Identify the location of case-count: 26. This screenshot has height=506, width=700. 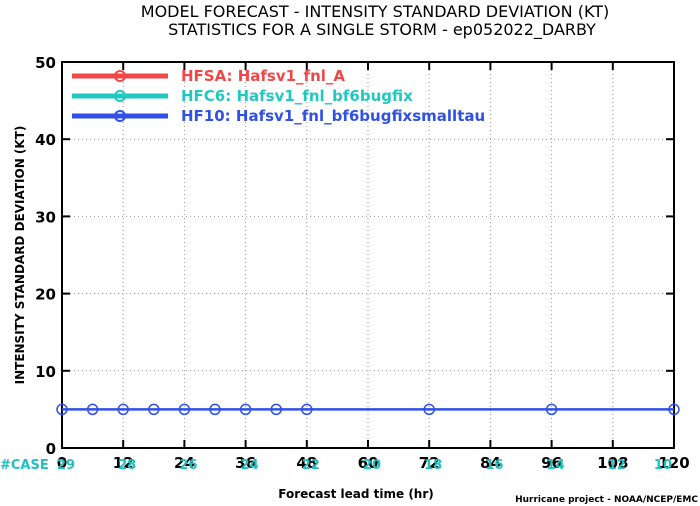
(188, 465).